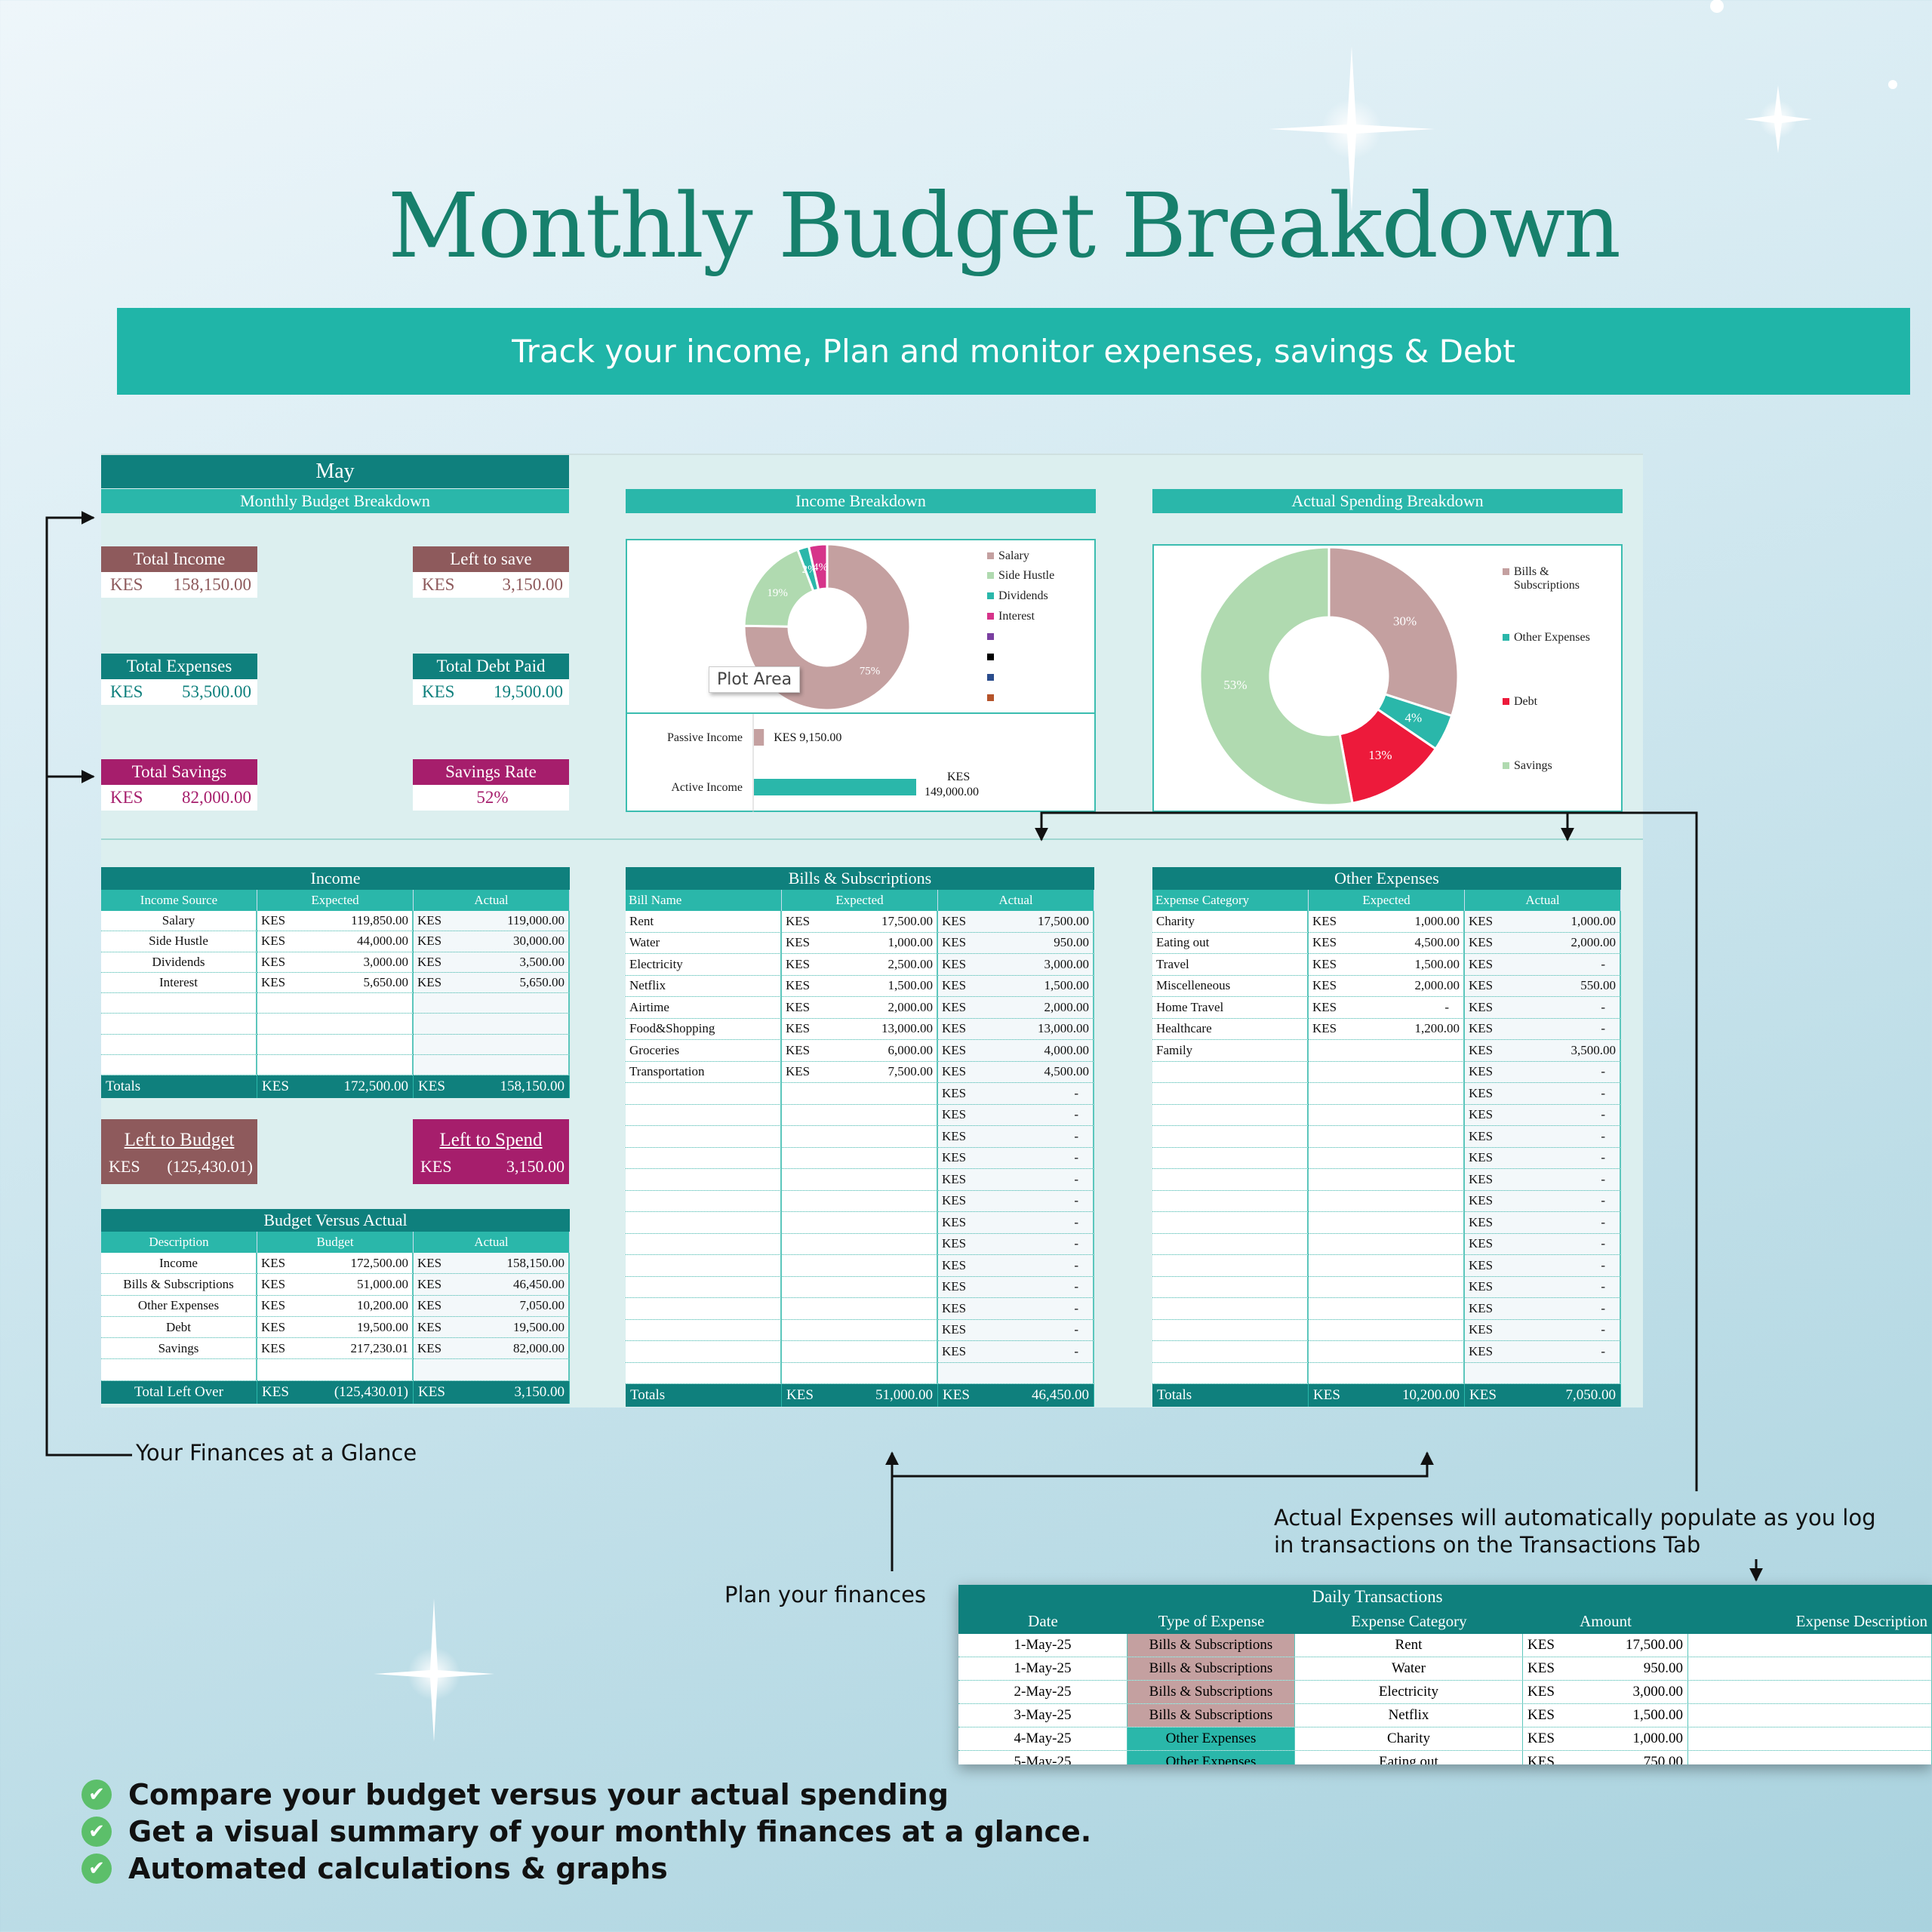 Image resolution: width=1932 pixels, height=1932 pixels. What do you see at coordinates (492, 921) in the screenshot?
I see `amount-cell: KES 119,000.00` at bounding box center [492, 921].